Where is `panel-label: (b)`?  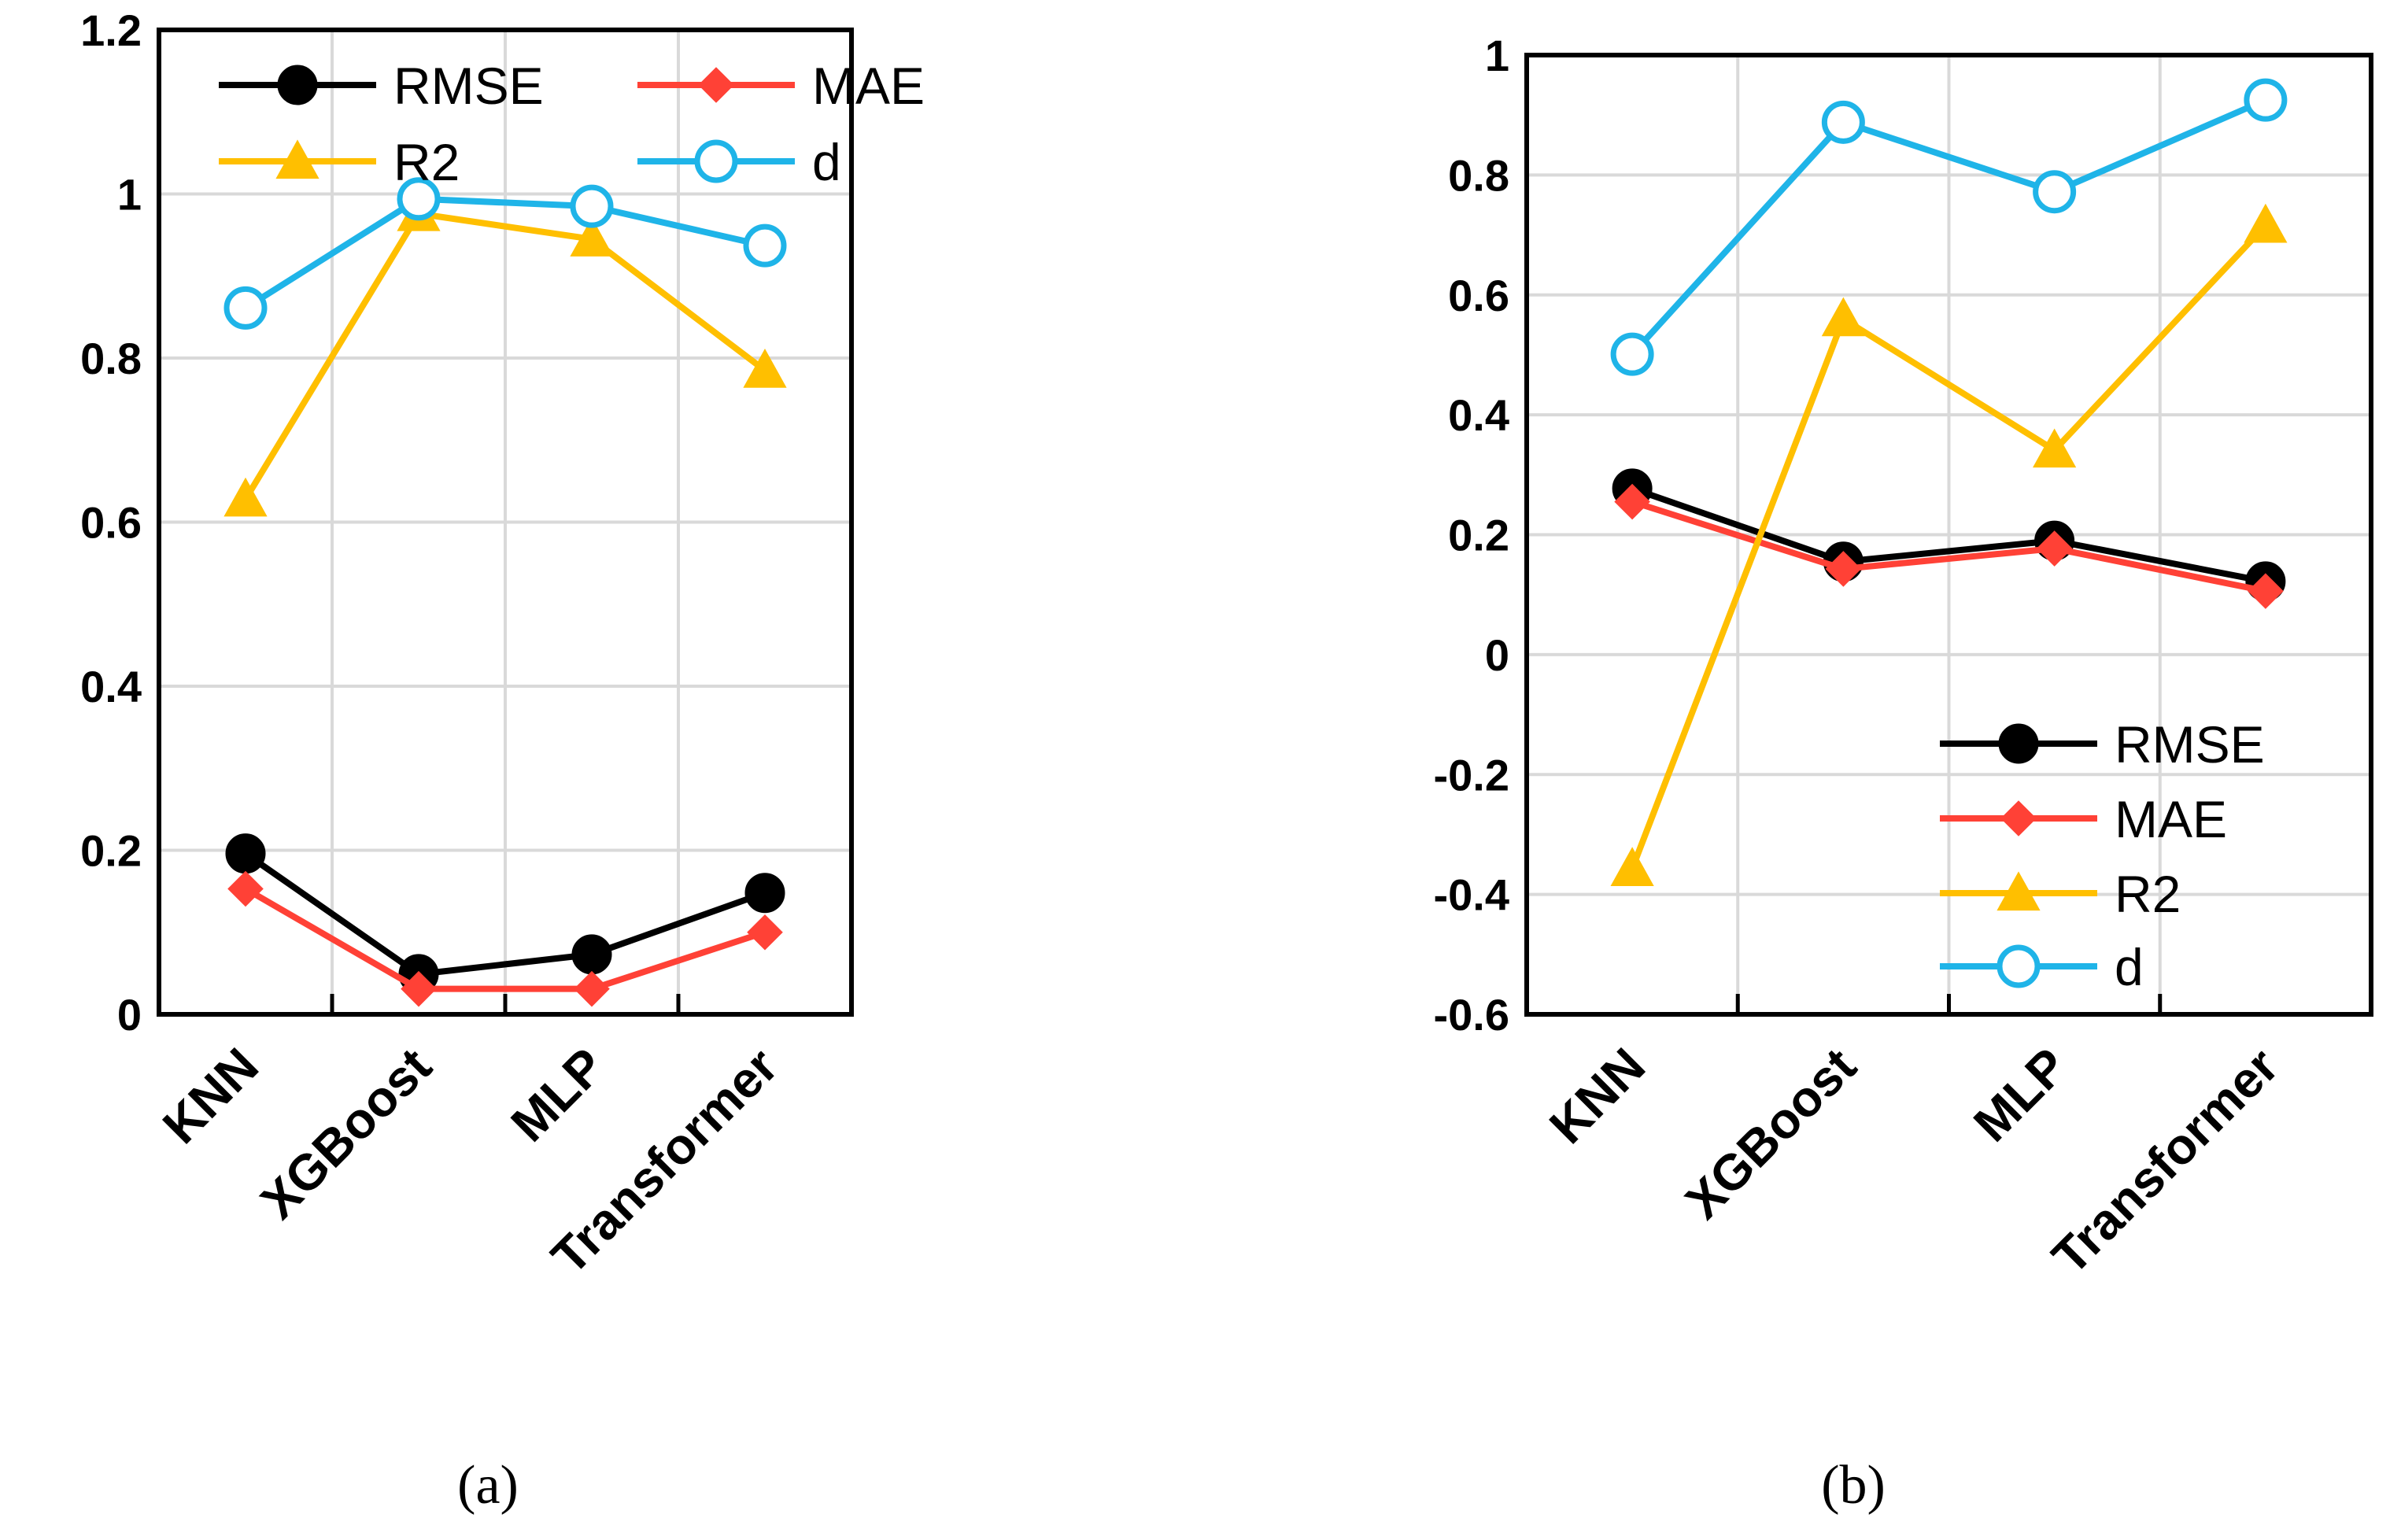 panel-label: (b) is located at coordinates (1853, 1485).